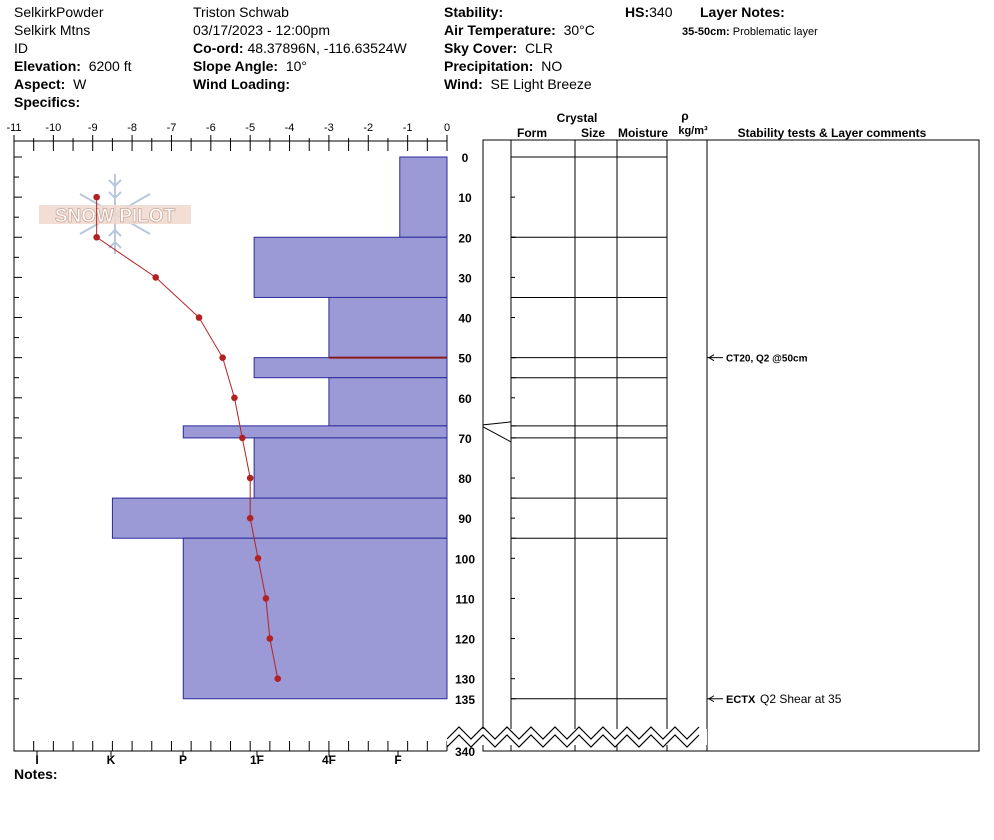 This screenshot has width=994, height=840. I want to click on logo-banner, so click(115, 214).